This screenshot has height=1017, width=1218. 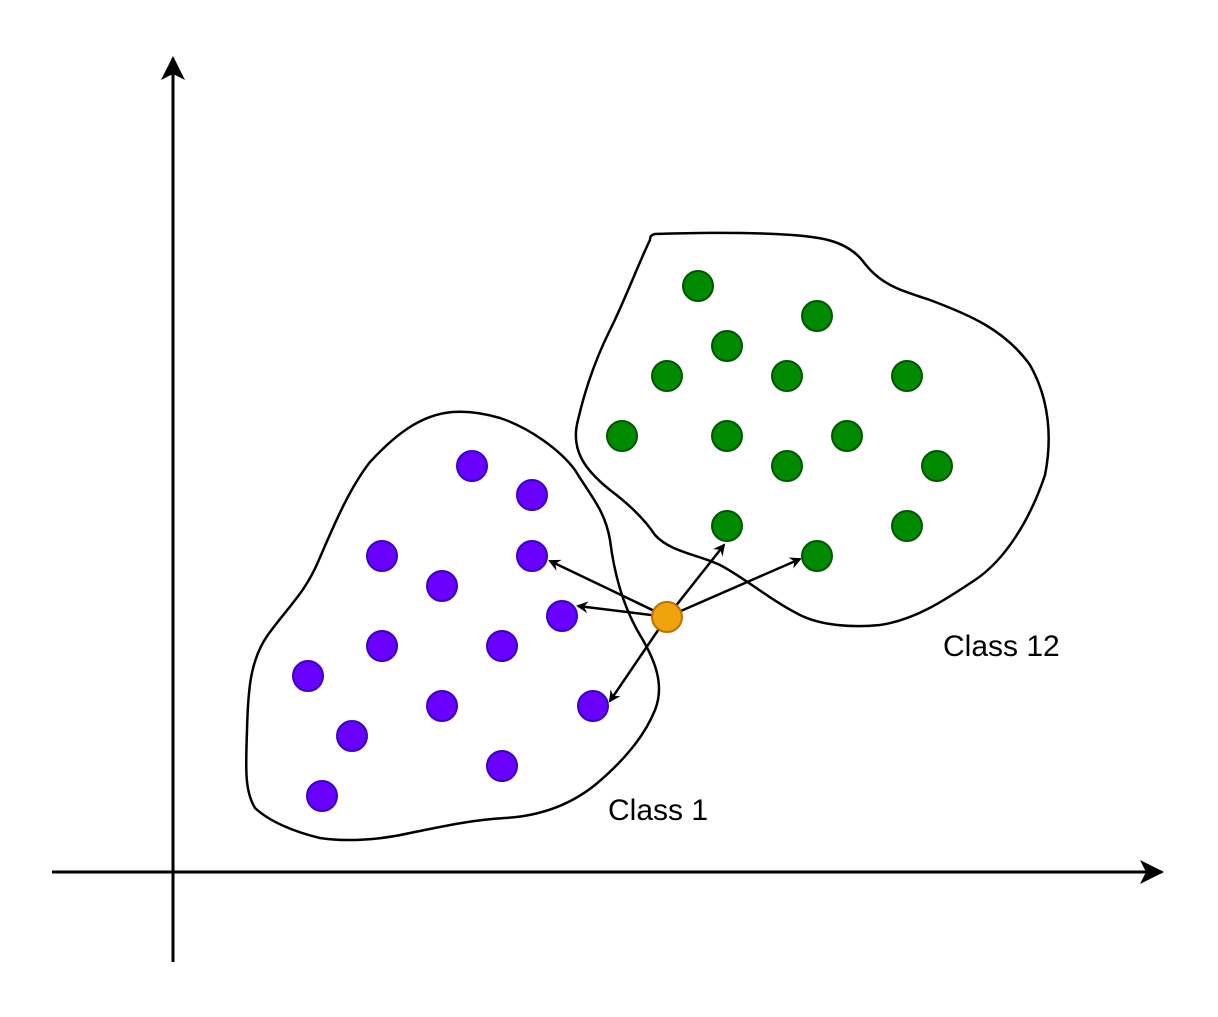 I want to click on class-1-boundary, so click(x=452, y=626).